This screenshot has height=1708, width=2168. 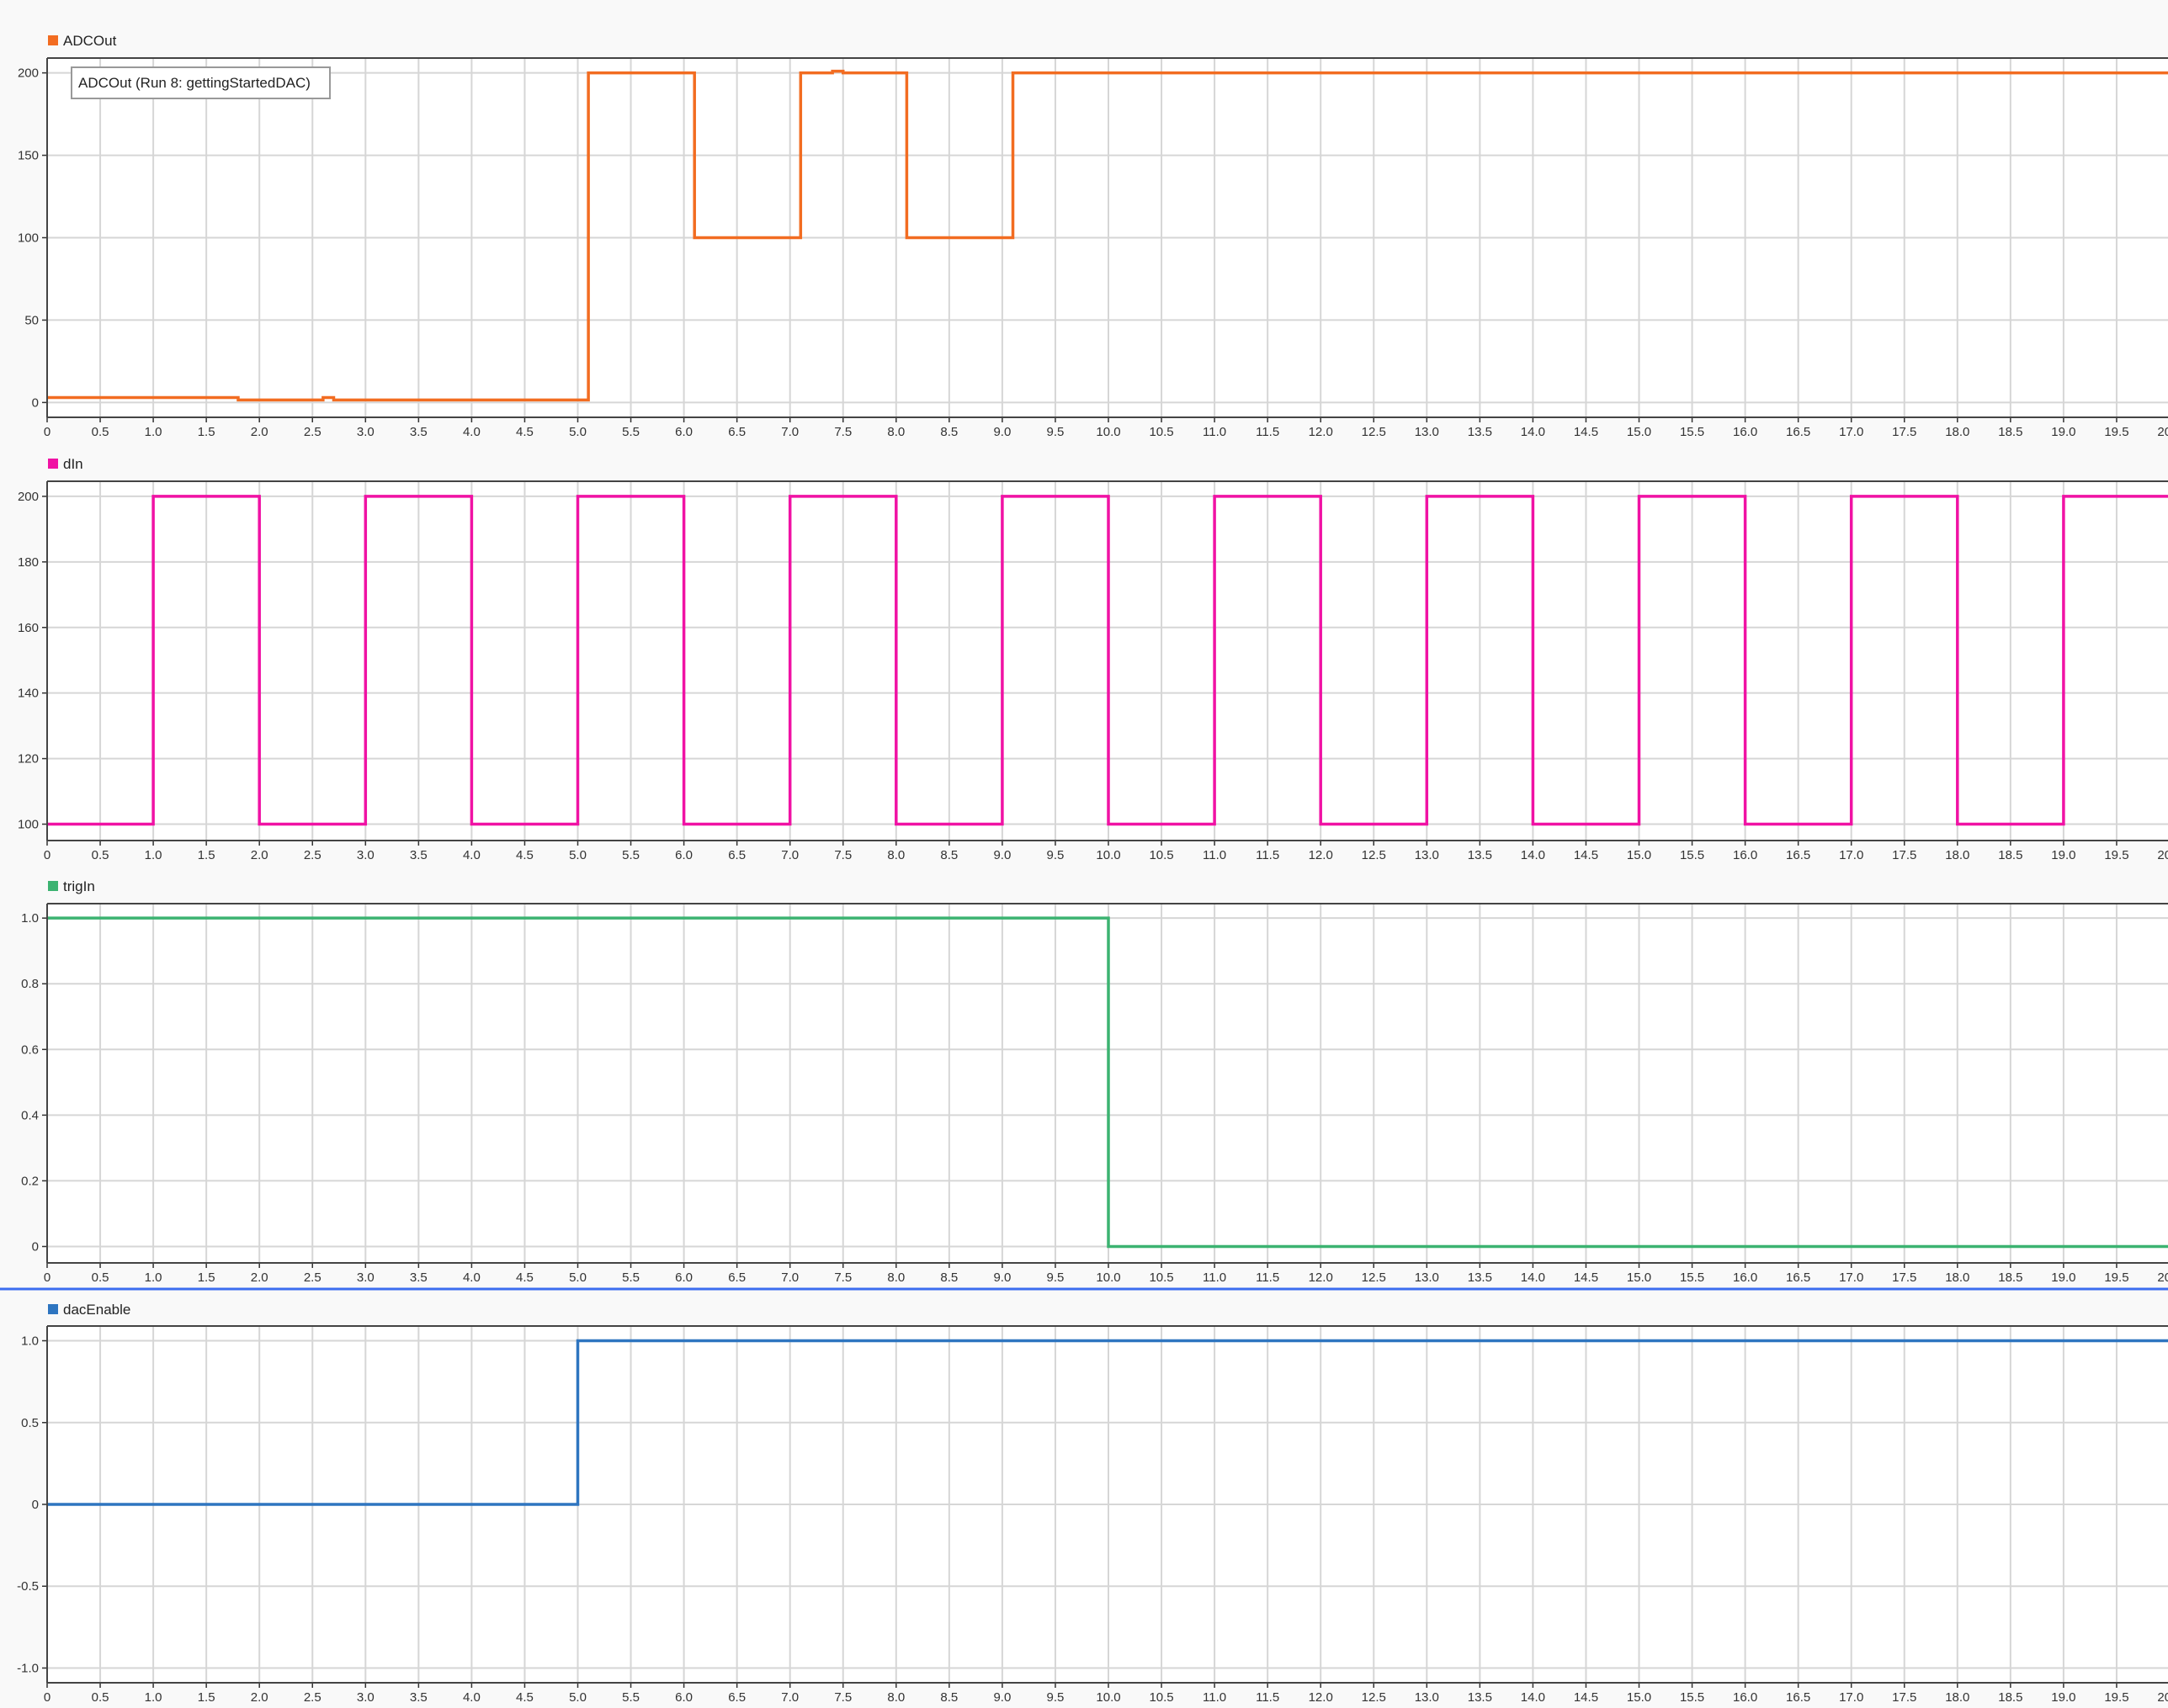 I want to click on x-tick-label: 16.5, so click(x=1798, y=1698).